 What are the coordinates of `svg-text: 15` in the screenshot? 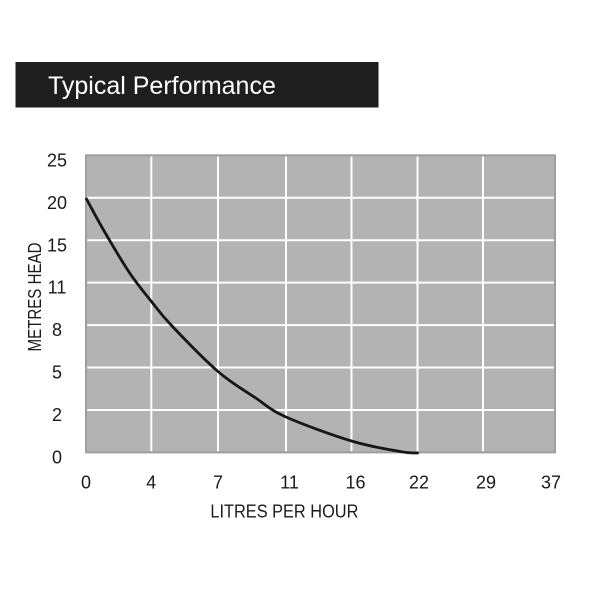 It's located at (57, 245).